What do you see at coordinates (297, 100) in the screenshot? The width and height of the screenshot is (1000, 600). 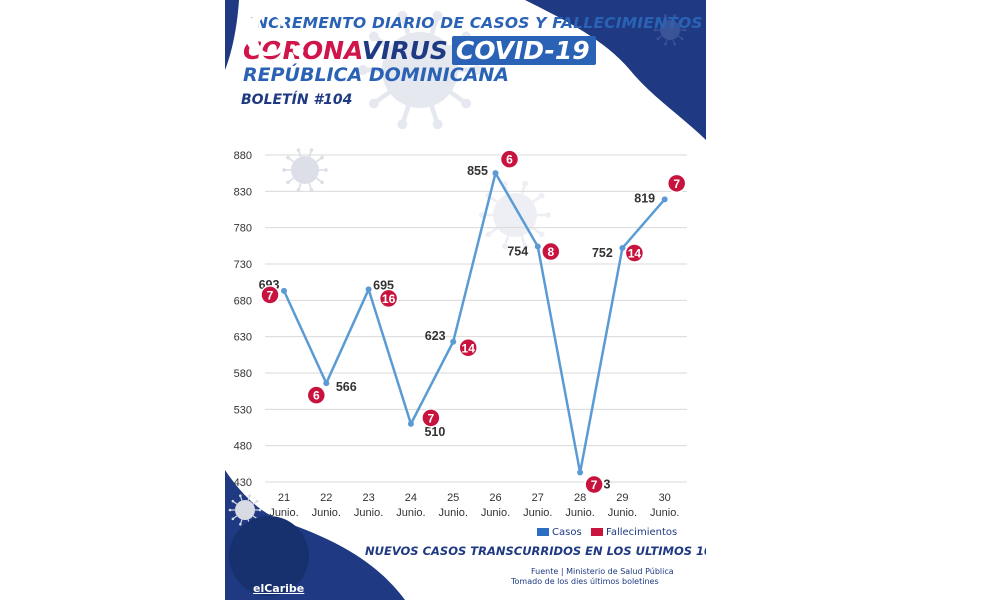 I see `bulletin-number: BOLETÍN #104` at bounding box center [297, 100].